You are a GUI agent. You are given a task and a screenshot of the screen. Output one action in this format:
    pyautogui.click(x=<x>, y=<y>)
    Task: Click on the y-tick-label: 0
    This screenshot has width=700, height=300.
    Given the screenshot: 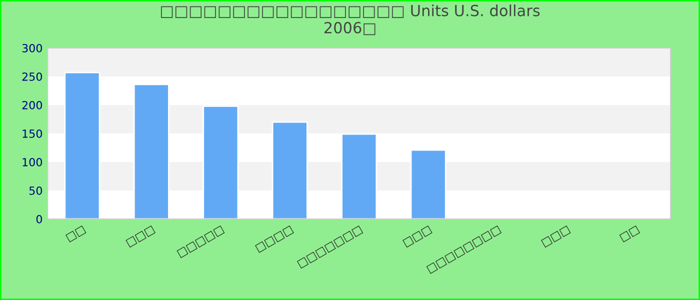 What is the action you would take?
    pyautogui.click(x=39, y=219)
    